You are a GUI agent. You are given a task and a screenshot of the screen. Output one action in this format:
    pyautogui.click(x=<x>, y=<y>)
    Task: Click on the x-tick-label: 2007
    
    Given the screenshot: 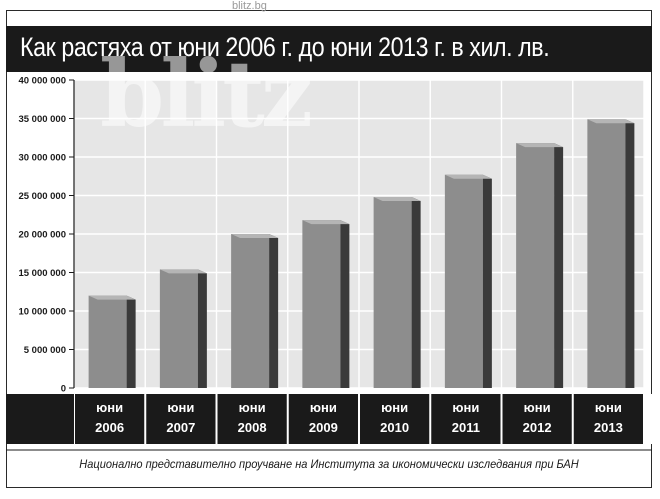 What is the action you would take?
    pyautogui.click(x=180, y=427)
    